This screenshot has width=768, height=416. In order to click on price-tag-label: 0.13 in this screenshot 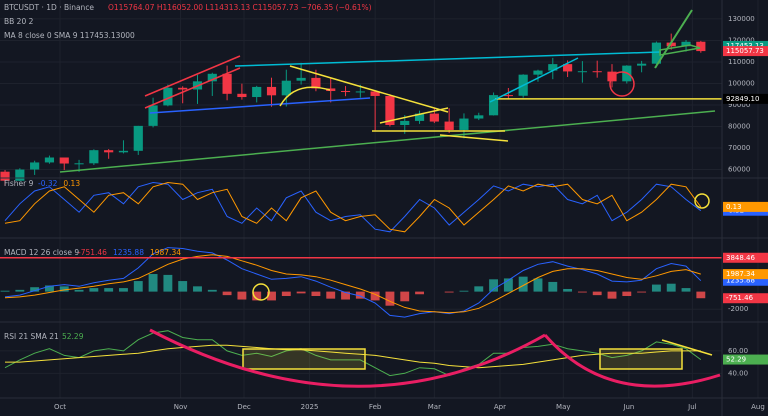, I will do `click(734, 207)`.